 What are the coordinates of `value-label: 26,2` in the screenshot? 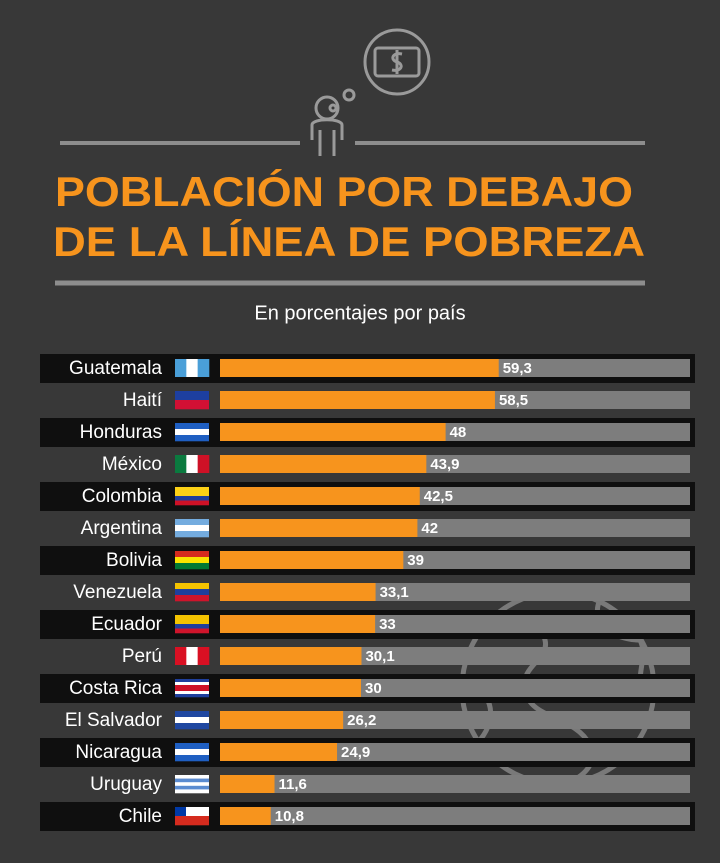 It's located at (361, 720).